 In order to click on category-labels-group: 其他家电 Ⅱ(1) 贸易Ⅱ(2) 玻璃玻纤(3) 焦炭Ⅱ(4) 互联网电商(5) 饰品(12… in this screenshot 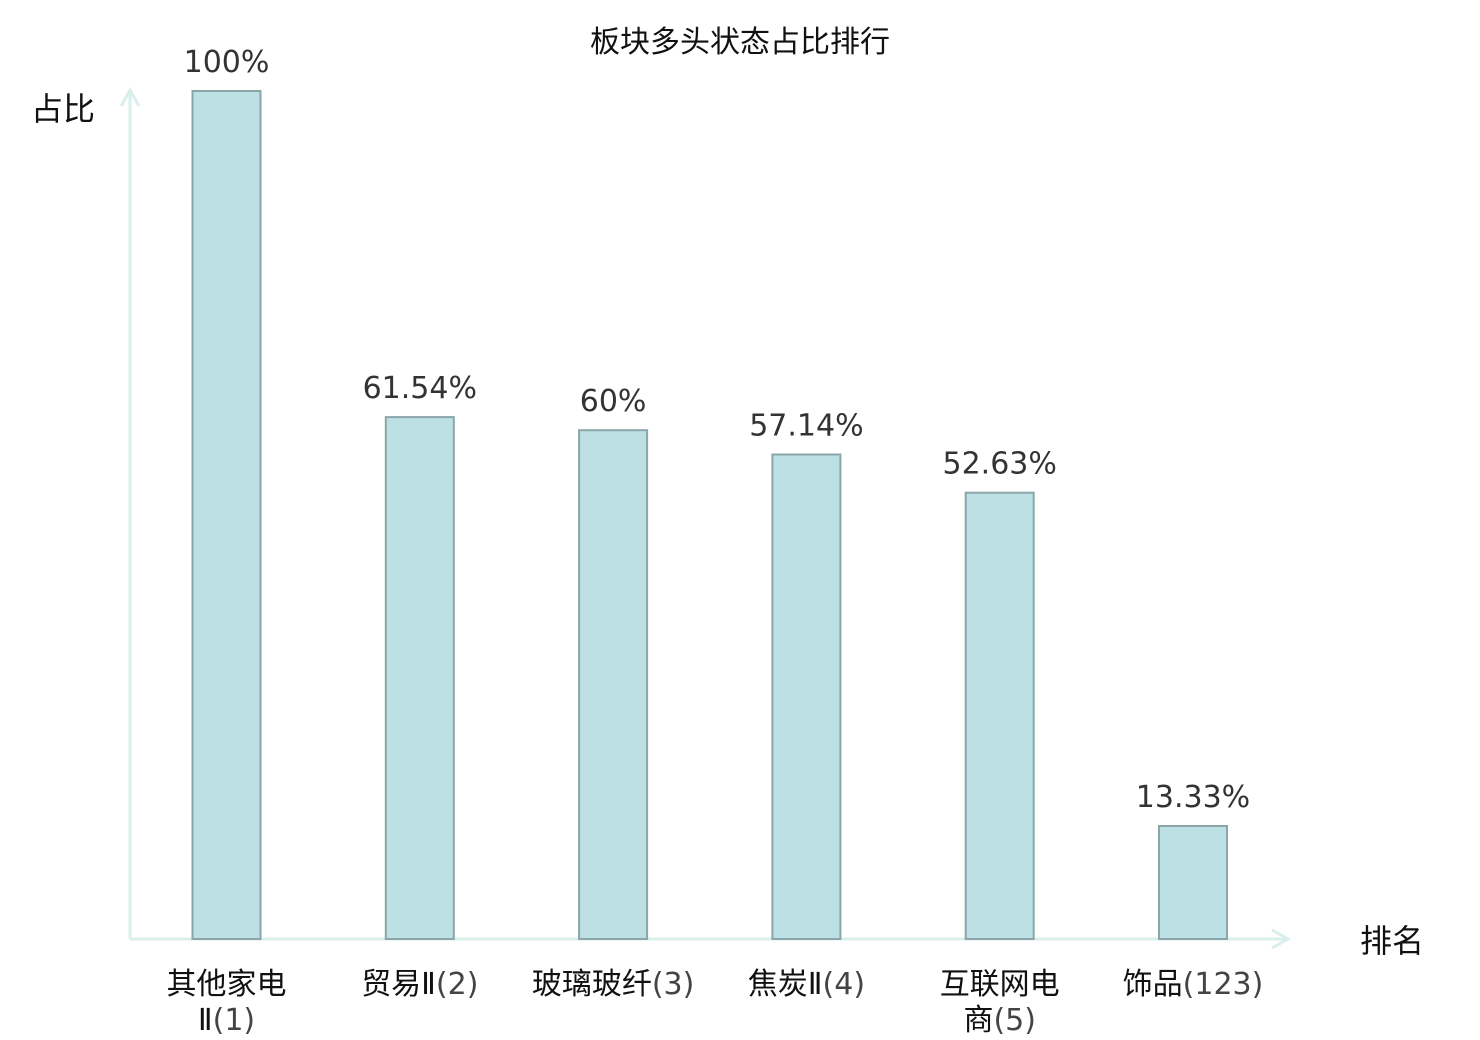, I will do `click(715, 1002)`.